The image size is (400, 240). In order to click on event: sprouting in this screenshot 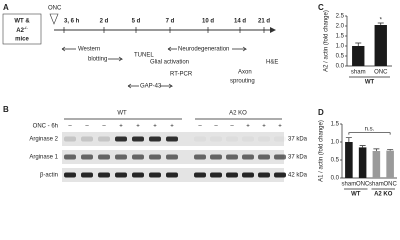, I will do `click(242, 82)`.